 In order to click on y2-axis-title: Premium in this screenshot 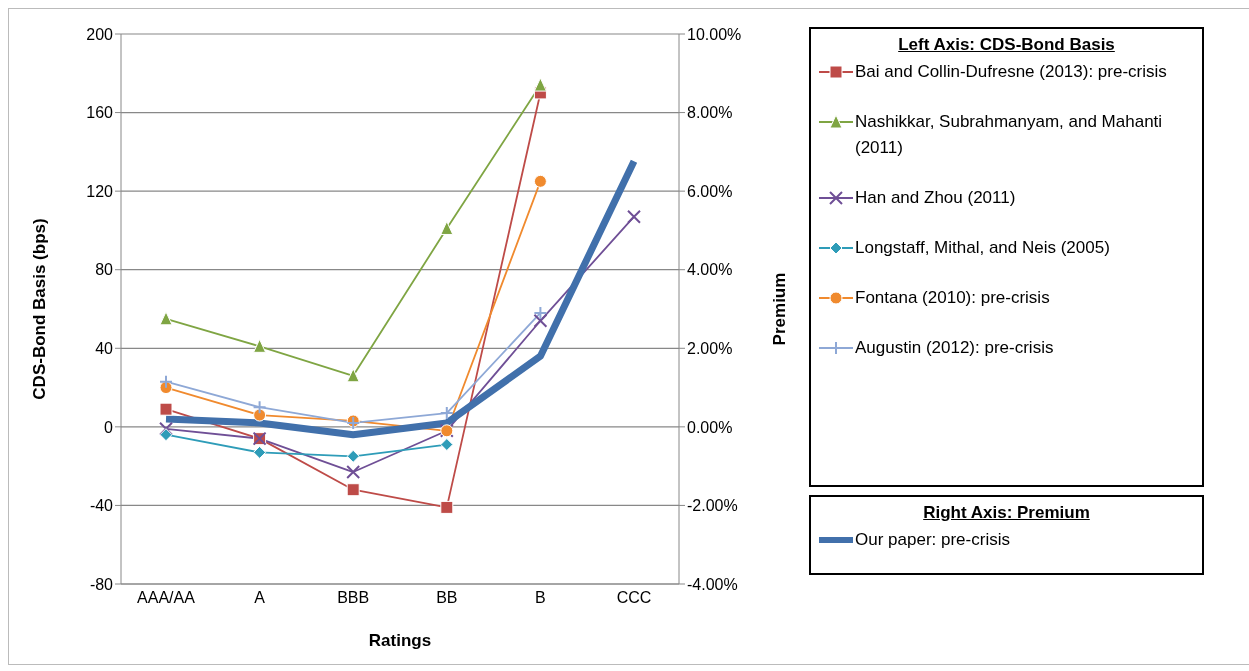, I will do `click(780, 309)`.